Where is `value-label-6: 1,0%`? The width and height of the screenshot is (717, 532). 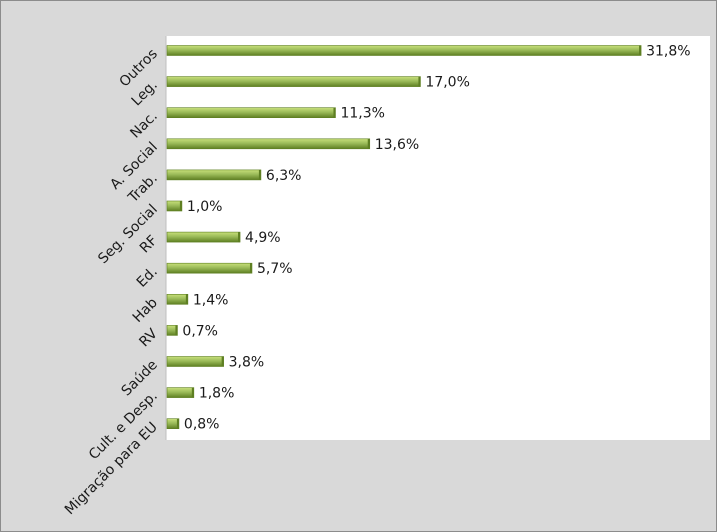
value-label-6: 1,0% is located at coordinates (205, 207).